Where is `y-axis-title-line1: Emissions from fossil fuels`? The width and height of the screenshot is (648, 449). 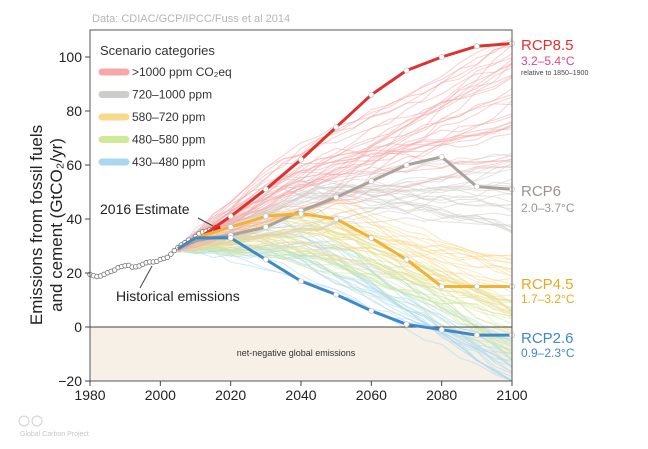
y-axis-title-line1: Emissions from fossil fuels is located at coordinates (36, 225).